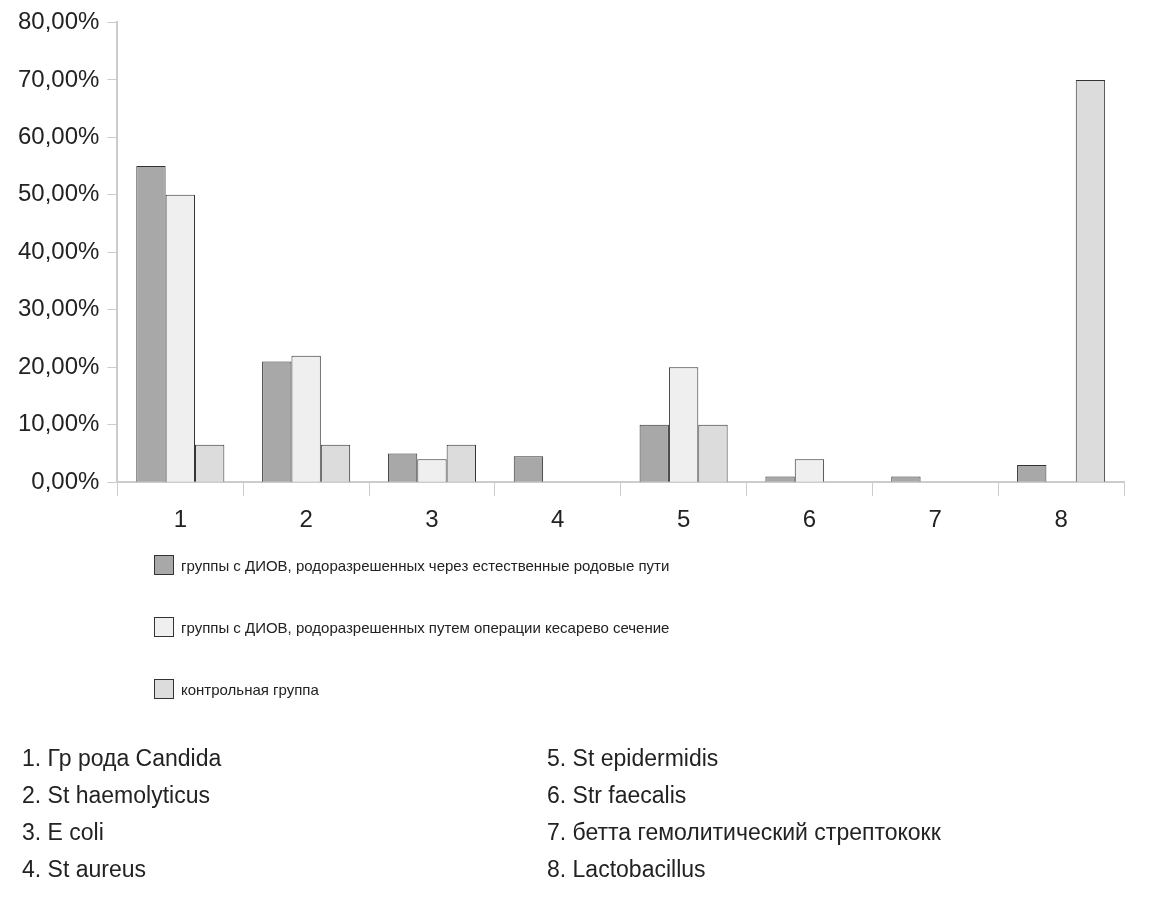 This screenshot has height=915, width=1149. What do you see at coordinates (1061, 519) in the screenshot?
I see `x-tick-label: 8` at bounding box center [1061, 519].